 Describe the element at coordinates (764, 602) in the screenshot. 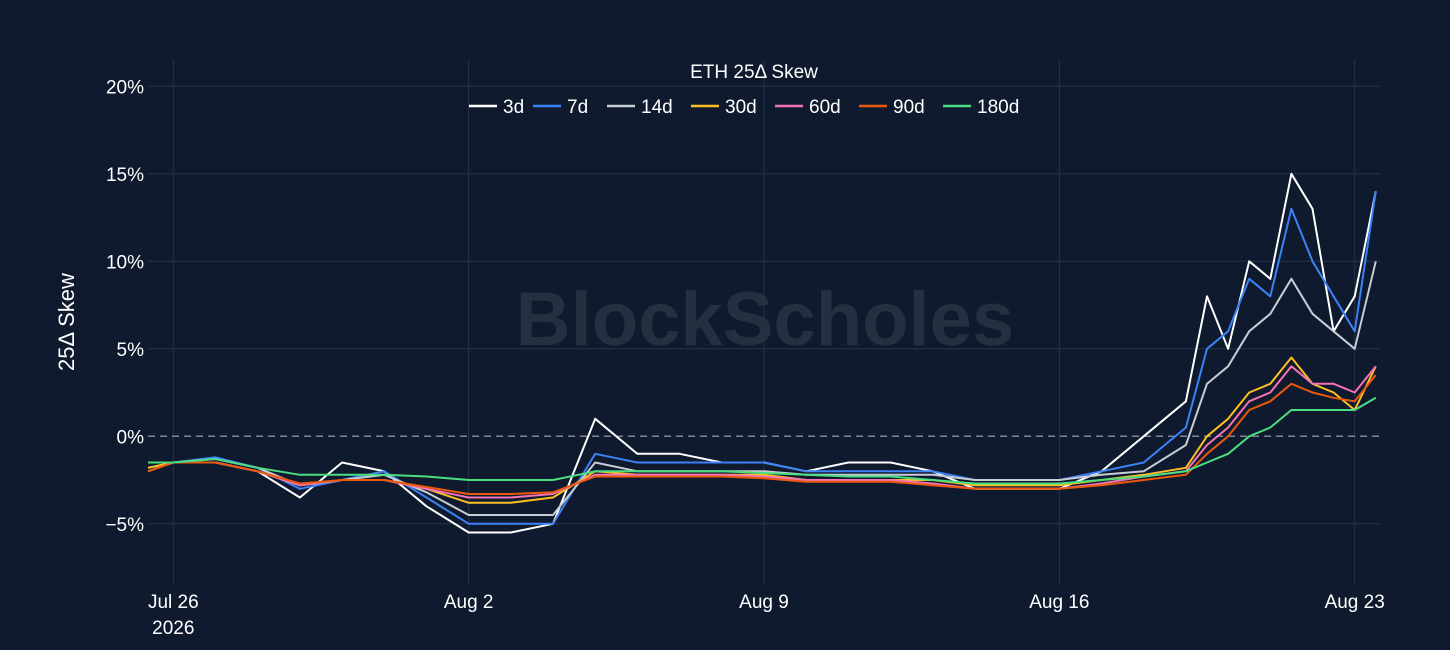

I see `x-tick-label: Aug 9` at that location.